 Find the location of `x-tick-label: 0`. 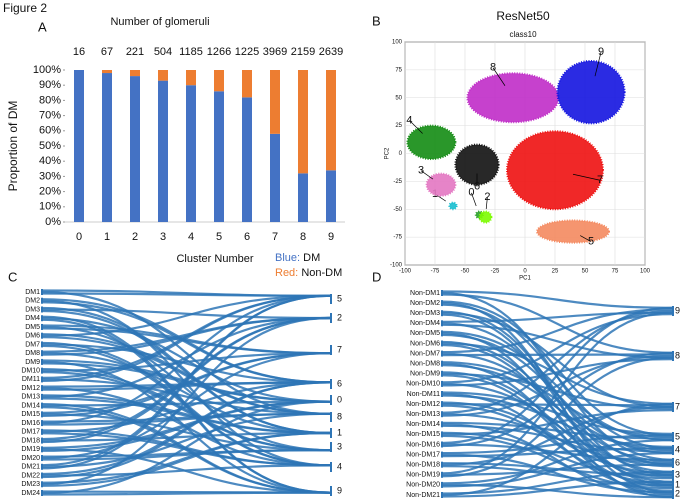

x-tick-label: 0 is located at coordinates (525, 272).